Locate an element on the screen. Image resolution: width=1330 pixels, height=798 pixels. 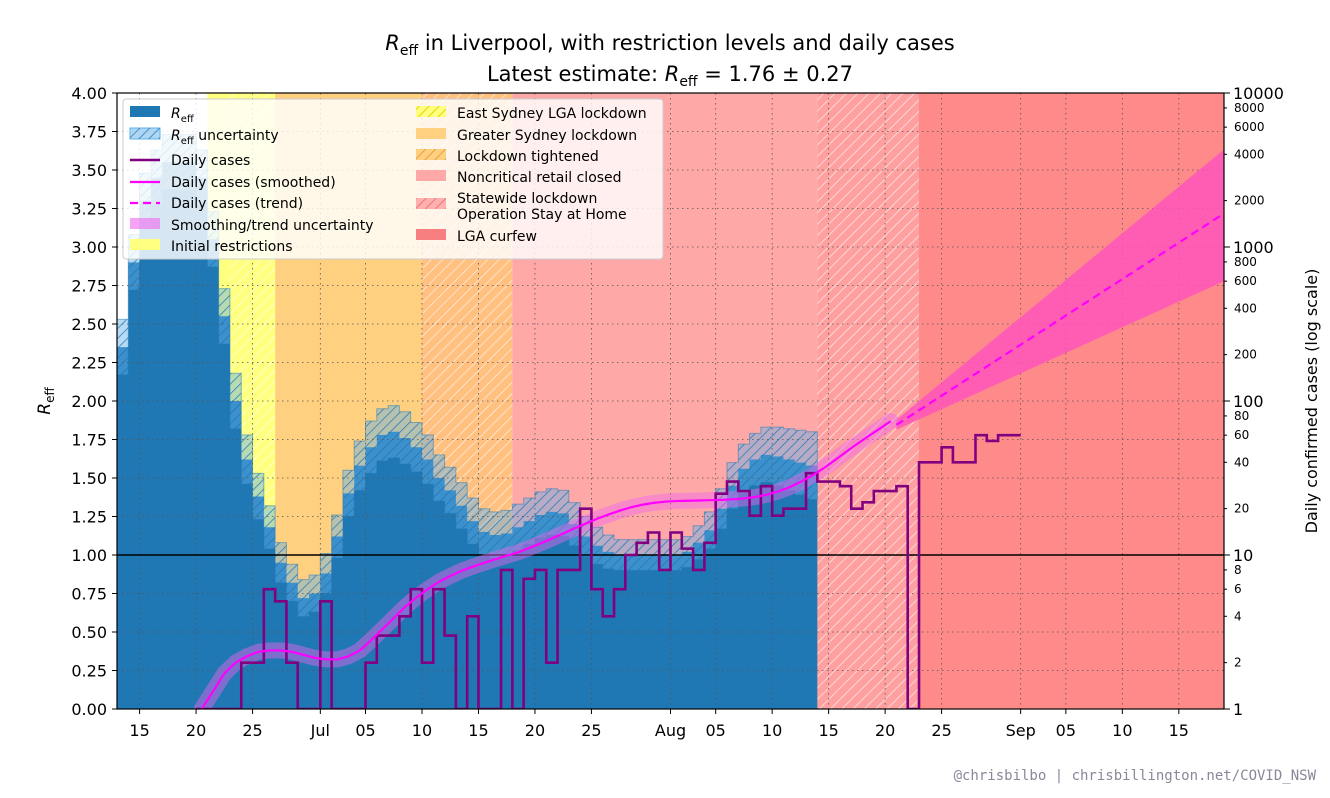
x-tick-label-14: 25 is located at coordinates (941, 730).